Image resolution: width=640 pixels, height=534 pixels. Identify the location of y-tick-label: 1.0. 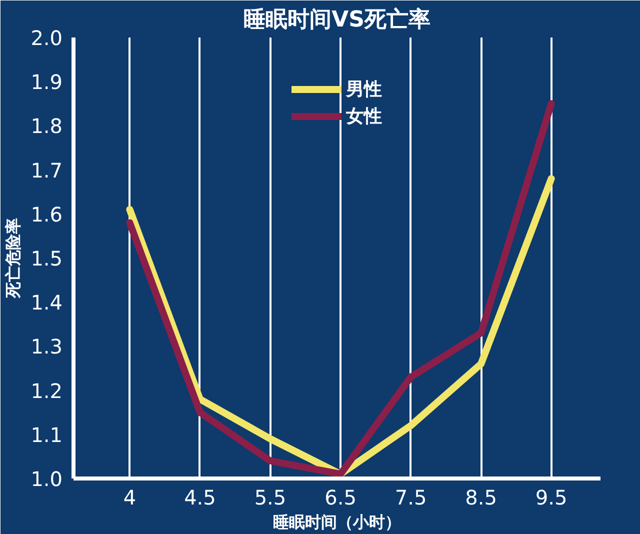
(46, 479).